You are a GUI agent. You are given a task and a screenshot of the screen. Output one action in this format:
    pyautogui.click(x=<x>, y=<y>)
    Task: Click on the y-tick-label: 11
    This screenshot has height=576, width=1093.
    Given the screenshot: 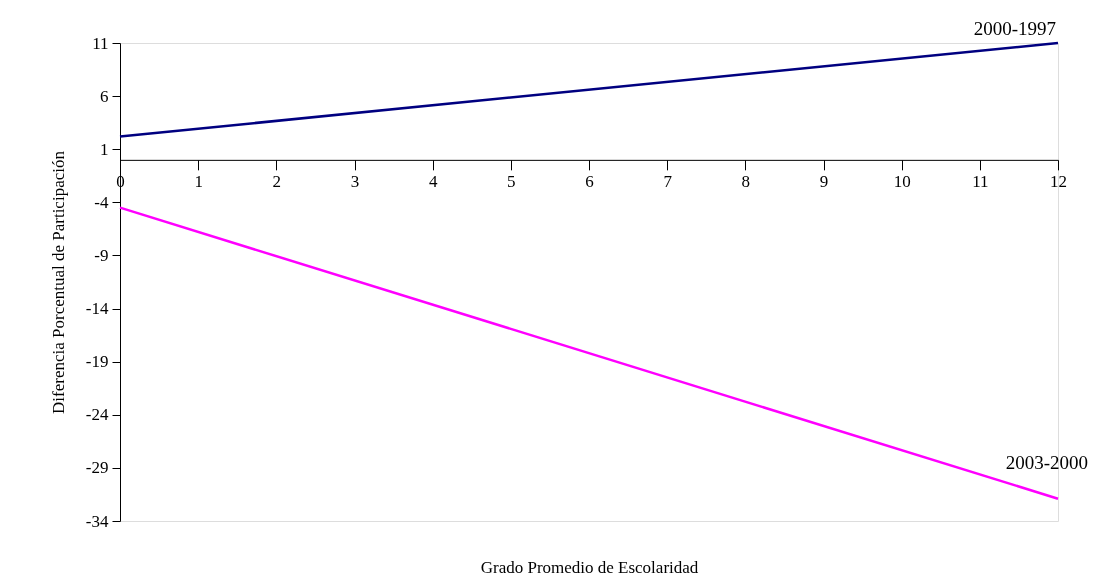 What is the action you would take?
    pyautogui.click(x=100, y=43)
    